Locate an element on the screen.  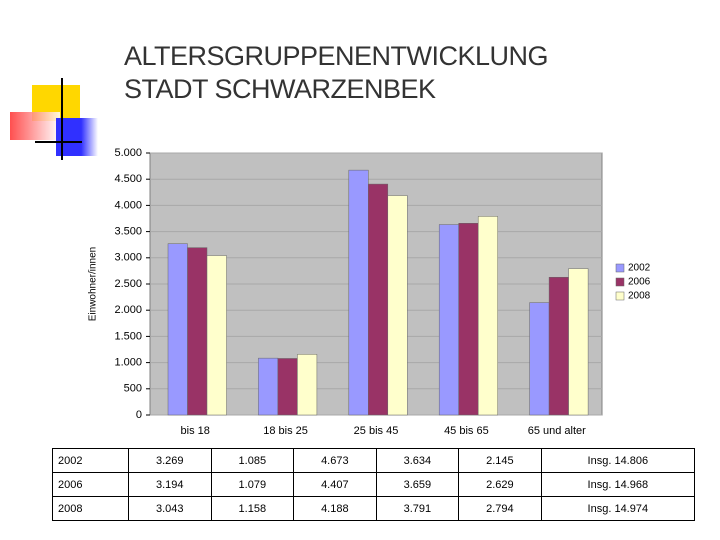
x-tick-label: 45 bis 65 is located at coordinates (466, 431).